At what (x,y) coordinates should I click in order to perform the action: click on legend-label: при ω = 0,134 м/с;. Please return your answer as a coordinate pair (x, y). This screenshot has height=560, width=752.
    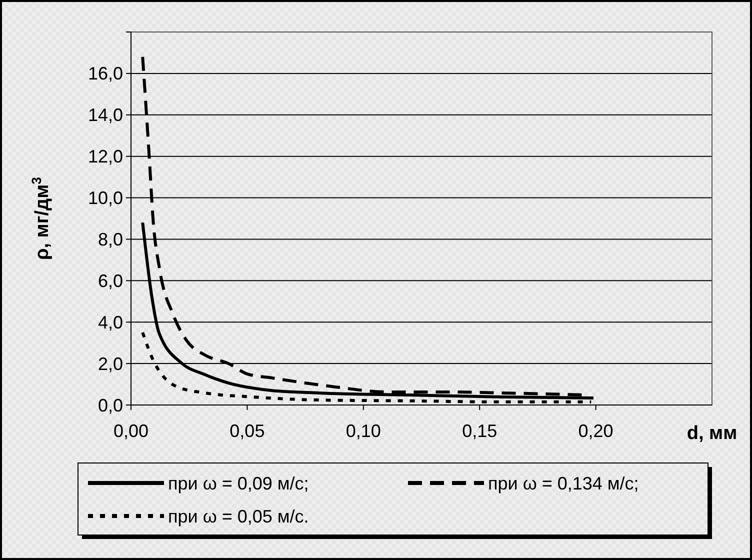
    Looking at the image, I should click on (563, 483).